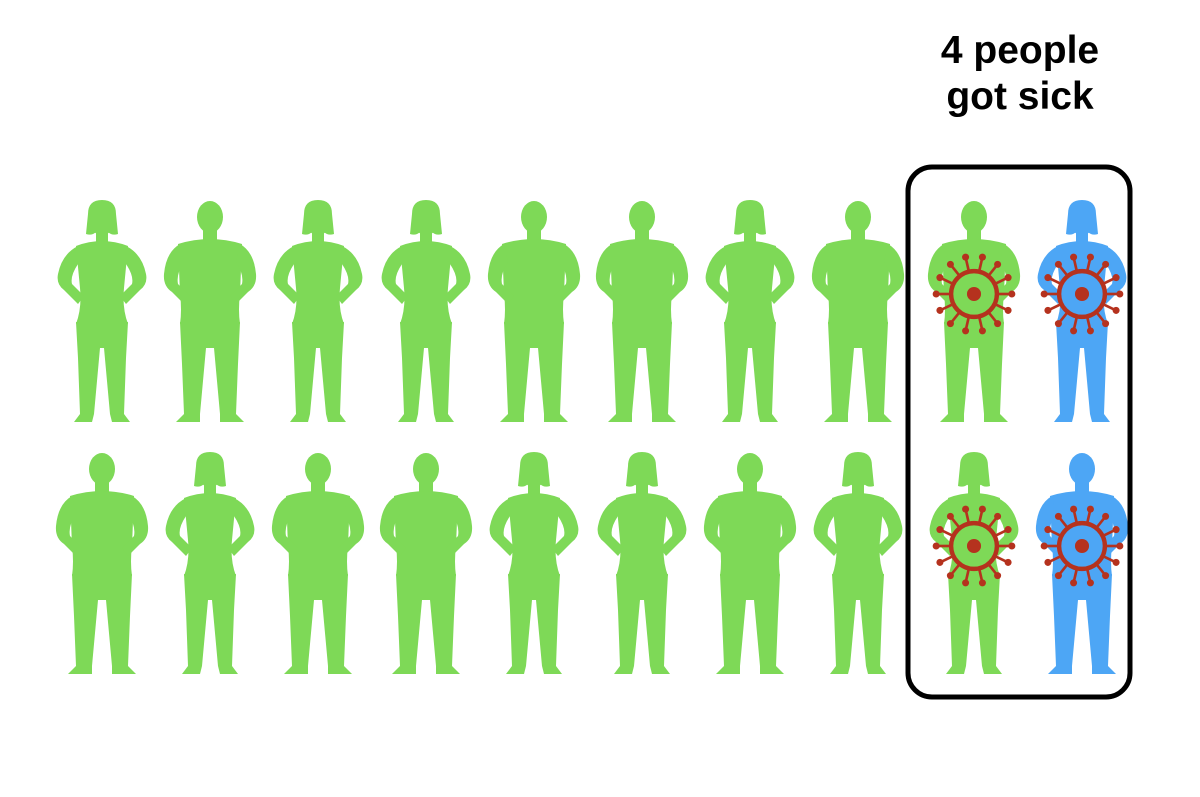 The width and height of the screenshot is (1200, 797). Describe the element at coordinates (1020, 74) in the screenshot. I see `sick-count-label: 4 people got sick` at that location.